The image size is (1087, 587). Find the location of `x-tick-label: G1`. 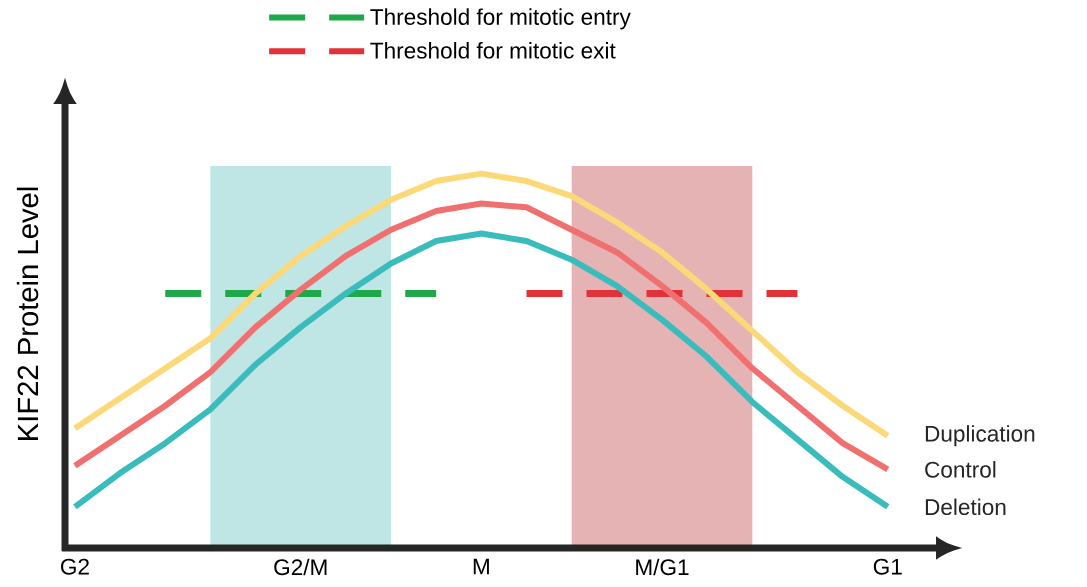

x-tick-label: G1 is located at coordinates (887, 566).